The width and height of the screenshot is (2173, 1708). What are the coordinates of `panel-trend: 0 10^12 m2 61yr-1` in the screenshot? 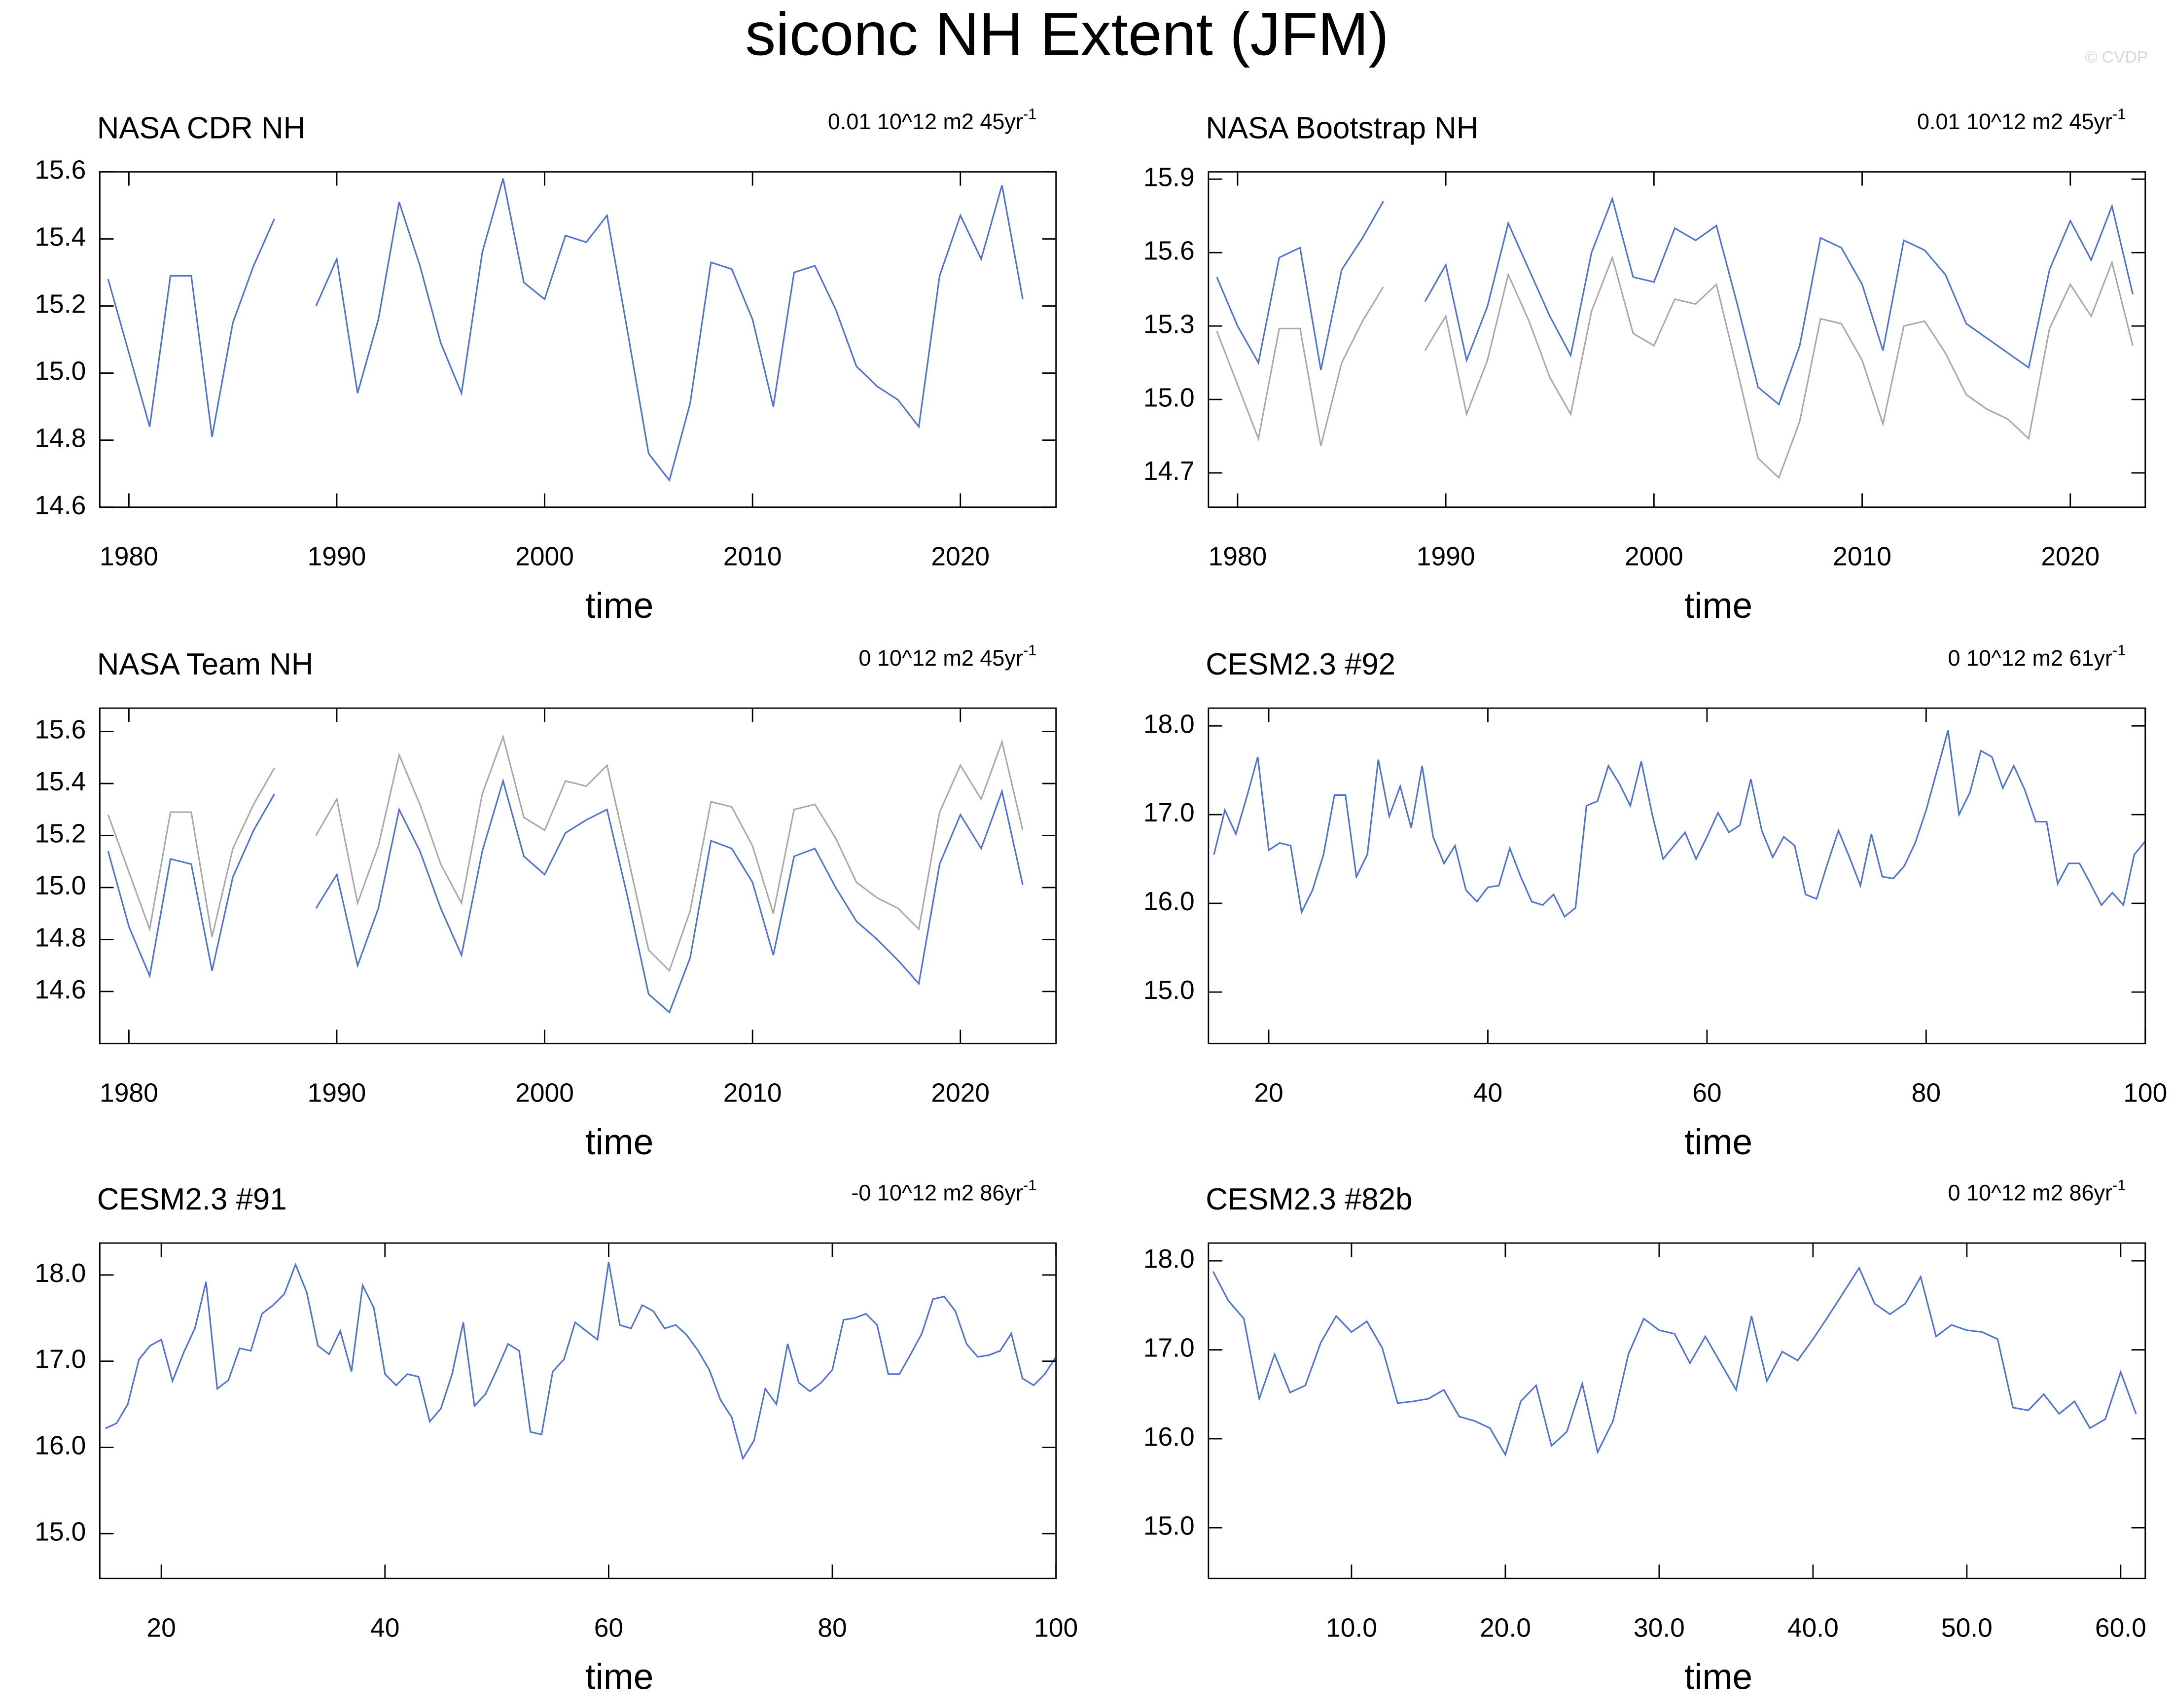 It's located at (2037, 656).